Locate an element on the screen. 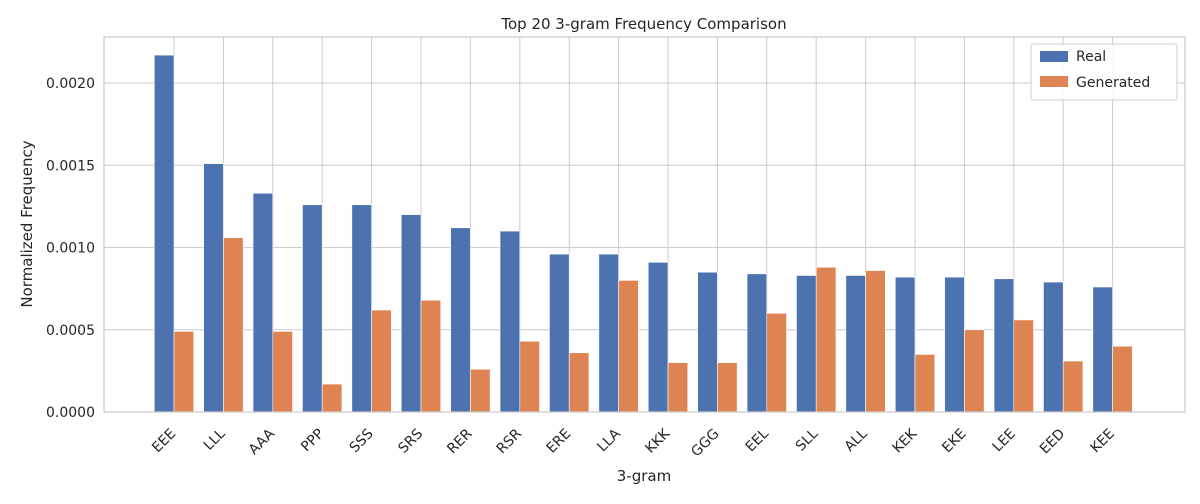  bar-real-eed is located at coordinates (1053, 347).